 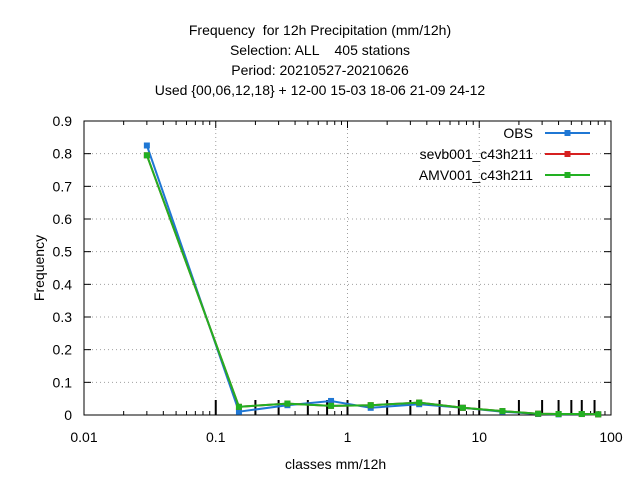 What do you see at coordinates (479, 437) in the screenshot?
I see `x-tick-label: 10` at bounding box center [479, 437].